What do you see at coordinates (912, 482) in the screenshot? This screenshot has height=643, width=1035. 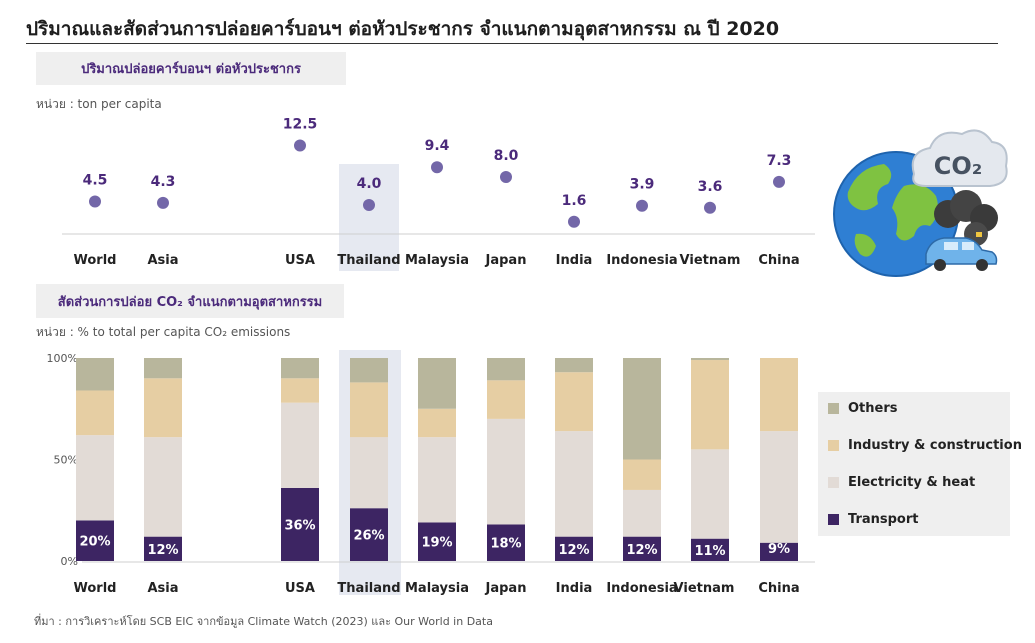 I see `legend-label-electricity-heat: Electricity & heat` at bounding box center [912, 482].